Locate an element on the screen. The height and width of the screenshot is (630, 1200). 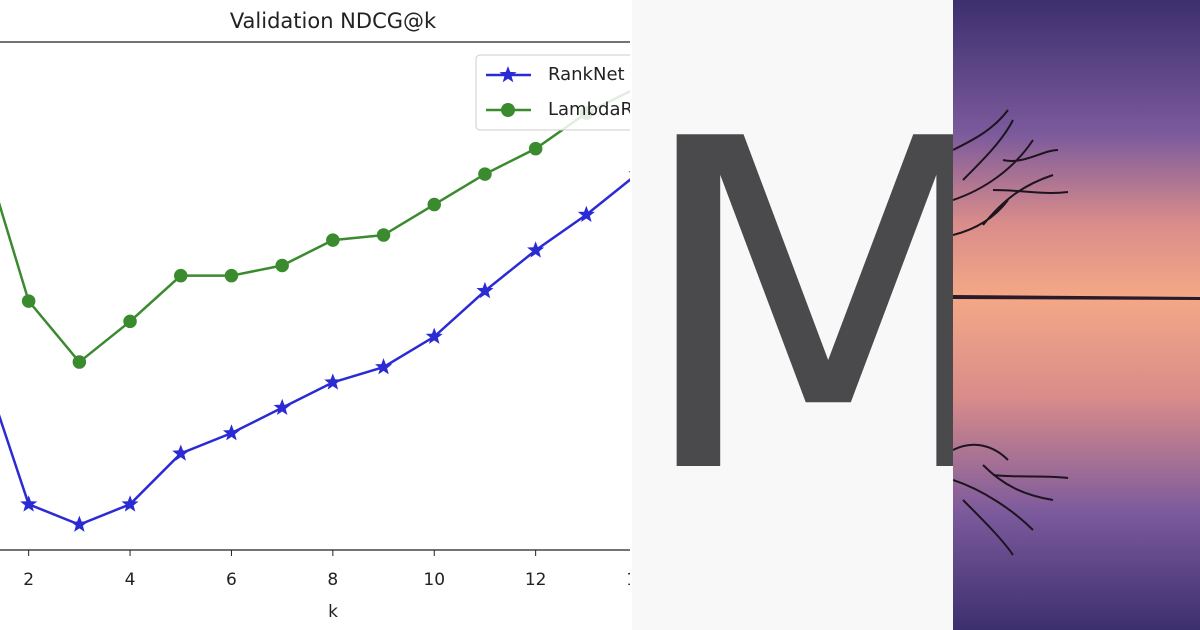
x-tick-label: 14 is located at coordinates (628, 580).